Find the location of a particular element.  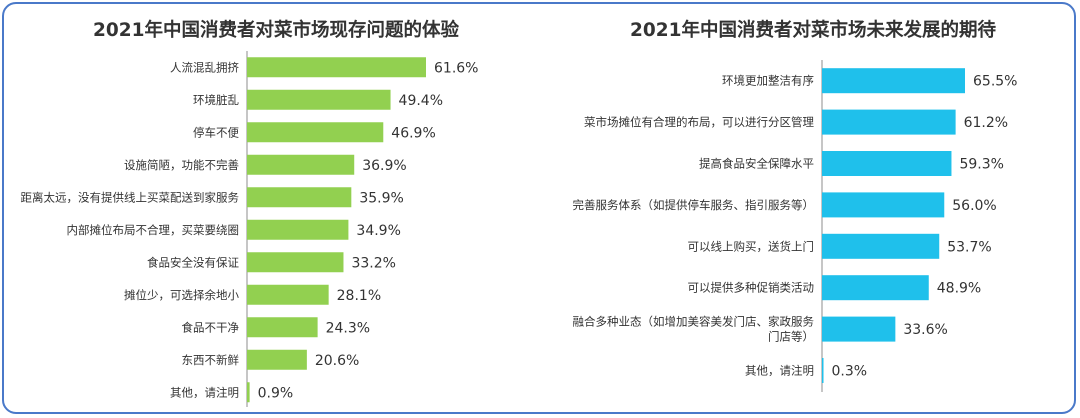

category-label: 停车不便 is located at coordinates (216, 132).